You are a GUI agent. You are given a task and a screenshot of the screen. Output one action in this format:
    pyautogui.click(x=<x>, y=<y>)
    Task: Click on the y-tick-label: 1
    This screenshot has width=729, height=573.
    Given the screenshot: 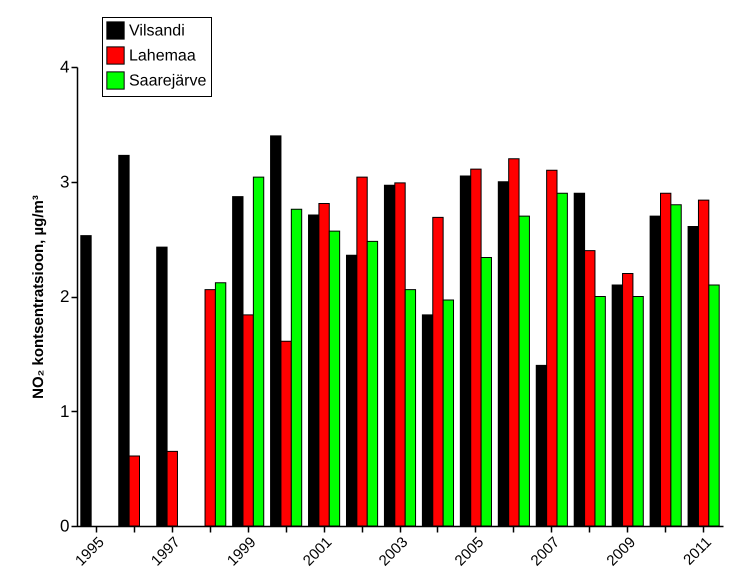 What is the action you would take?
    pyautogui.click(x=65, y=411)
    